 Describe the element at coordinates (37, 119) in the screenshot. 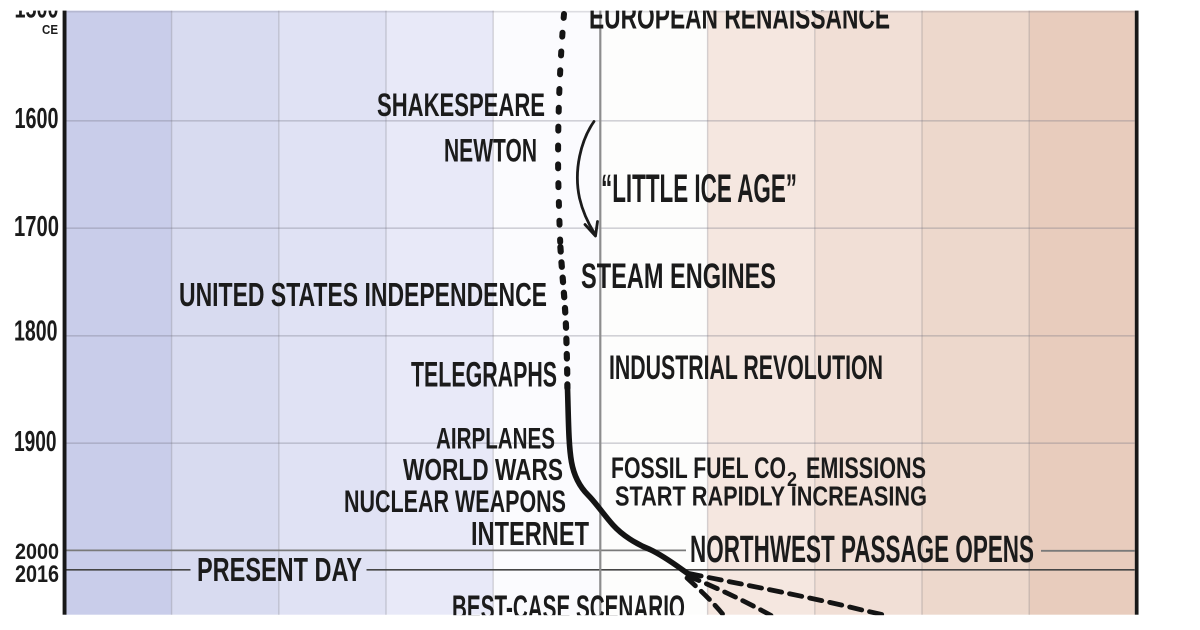

I see `svg-text: 1600` at that location.